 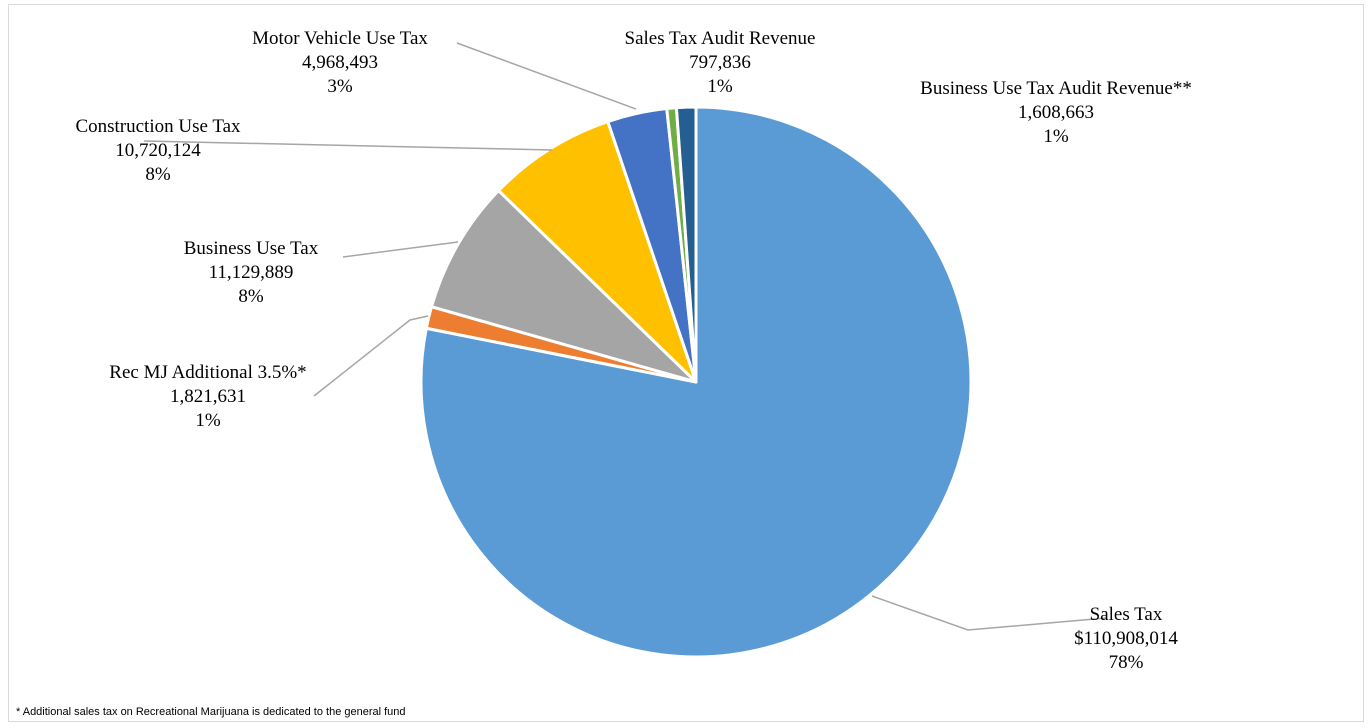 I want to click on slice-value-label: 4,968,493, so click(x=340, y=62).